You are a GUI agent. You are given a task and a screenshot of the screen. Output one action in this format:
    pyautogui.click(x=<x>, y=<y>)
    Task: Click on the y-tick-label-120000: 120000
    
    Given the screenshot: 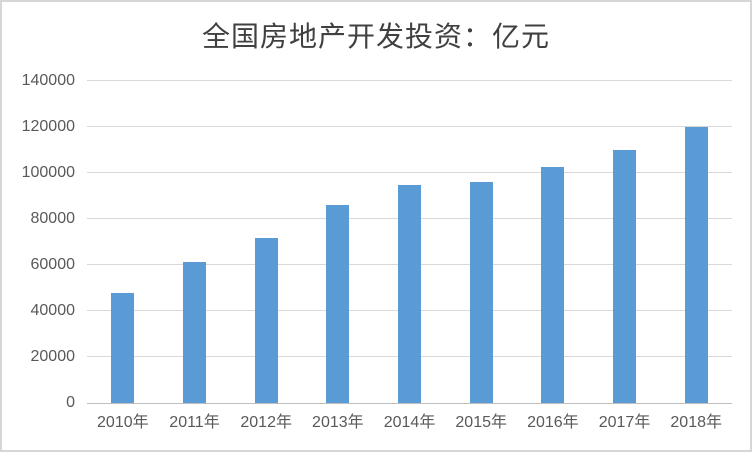 What is the action you would take?
    pyautogui.click(x=48, y=126)
    